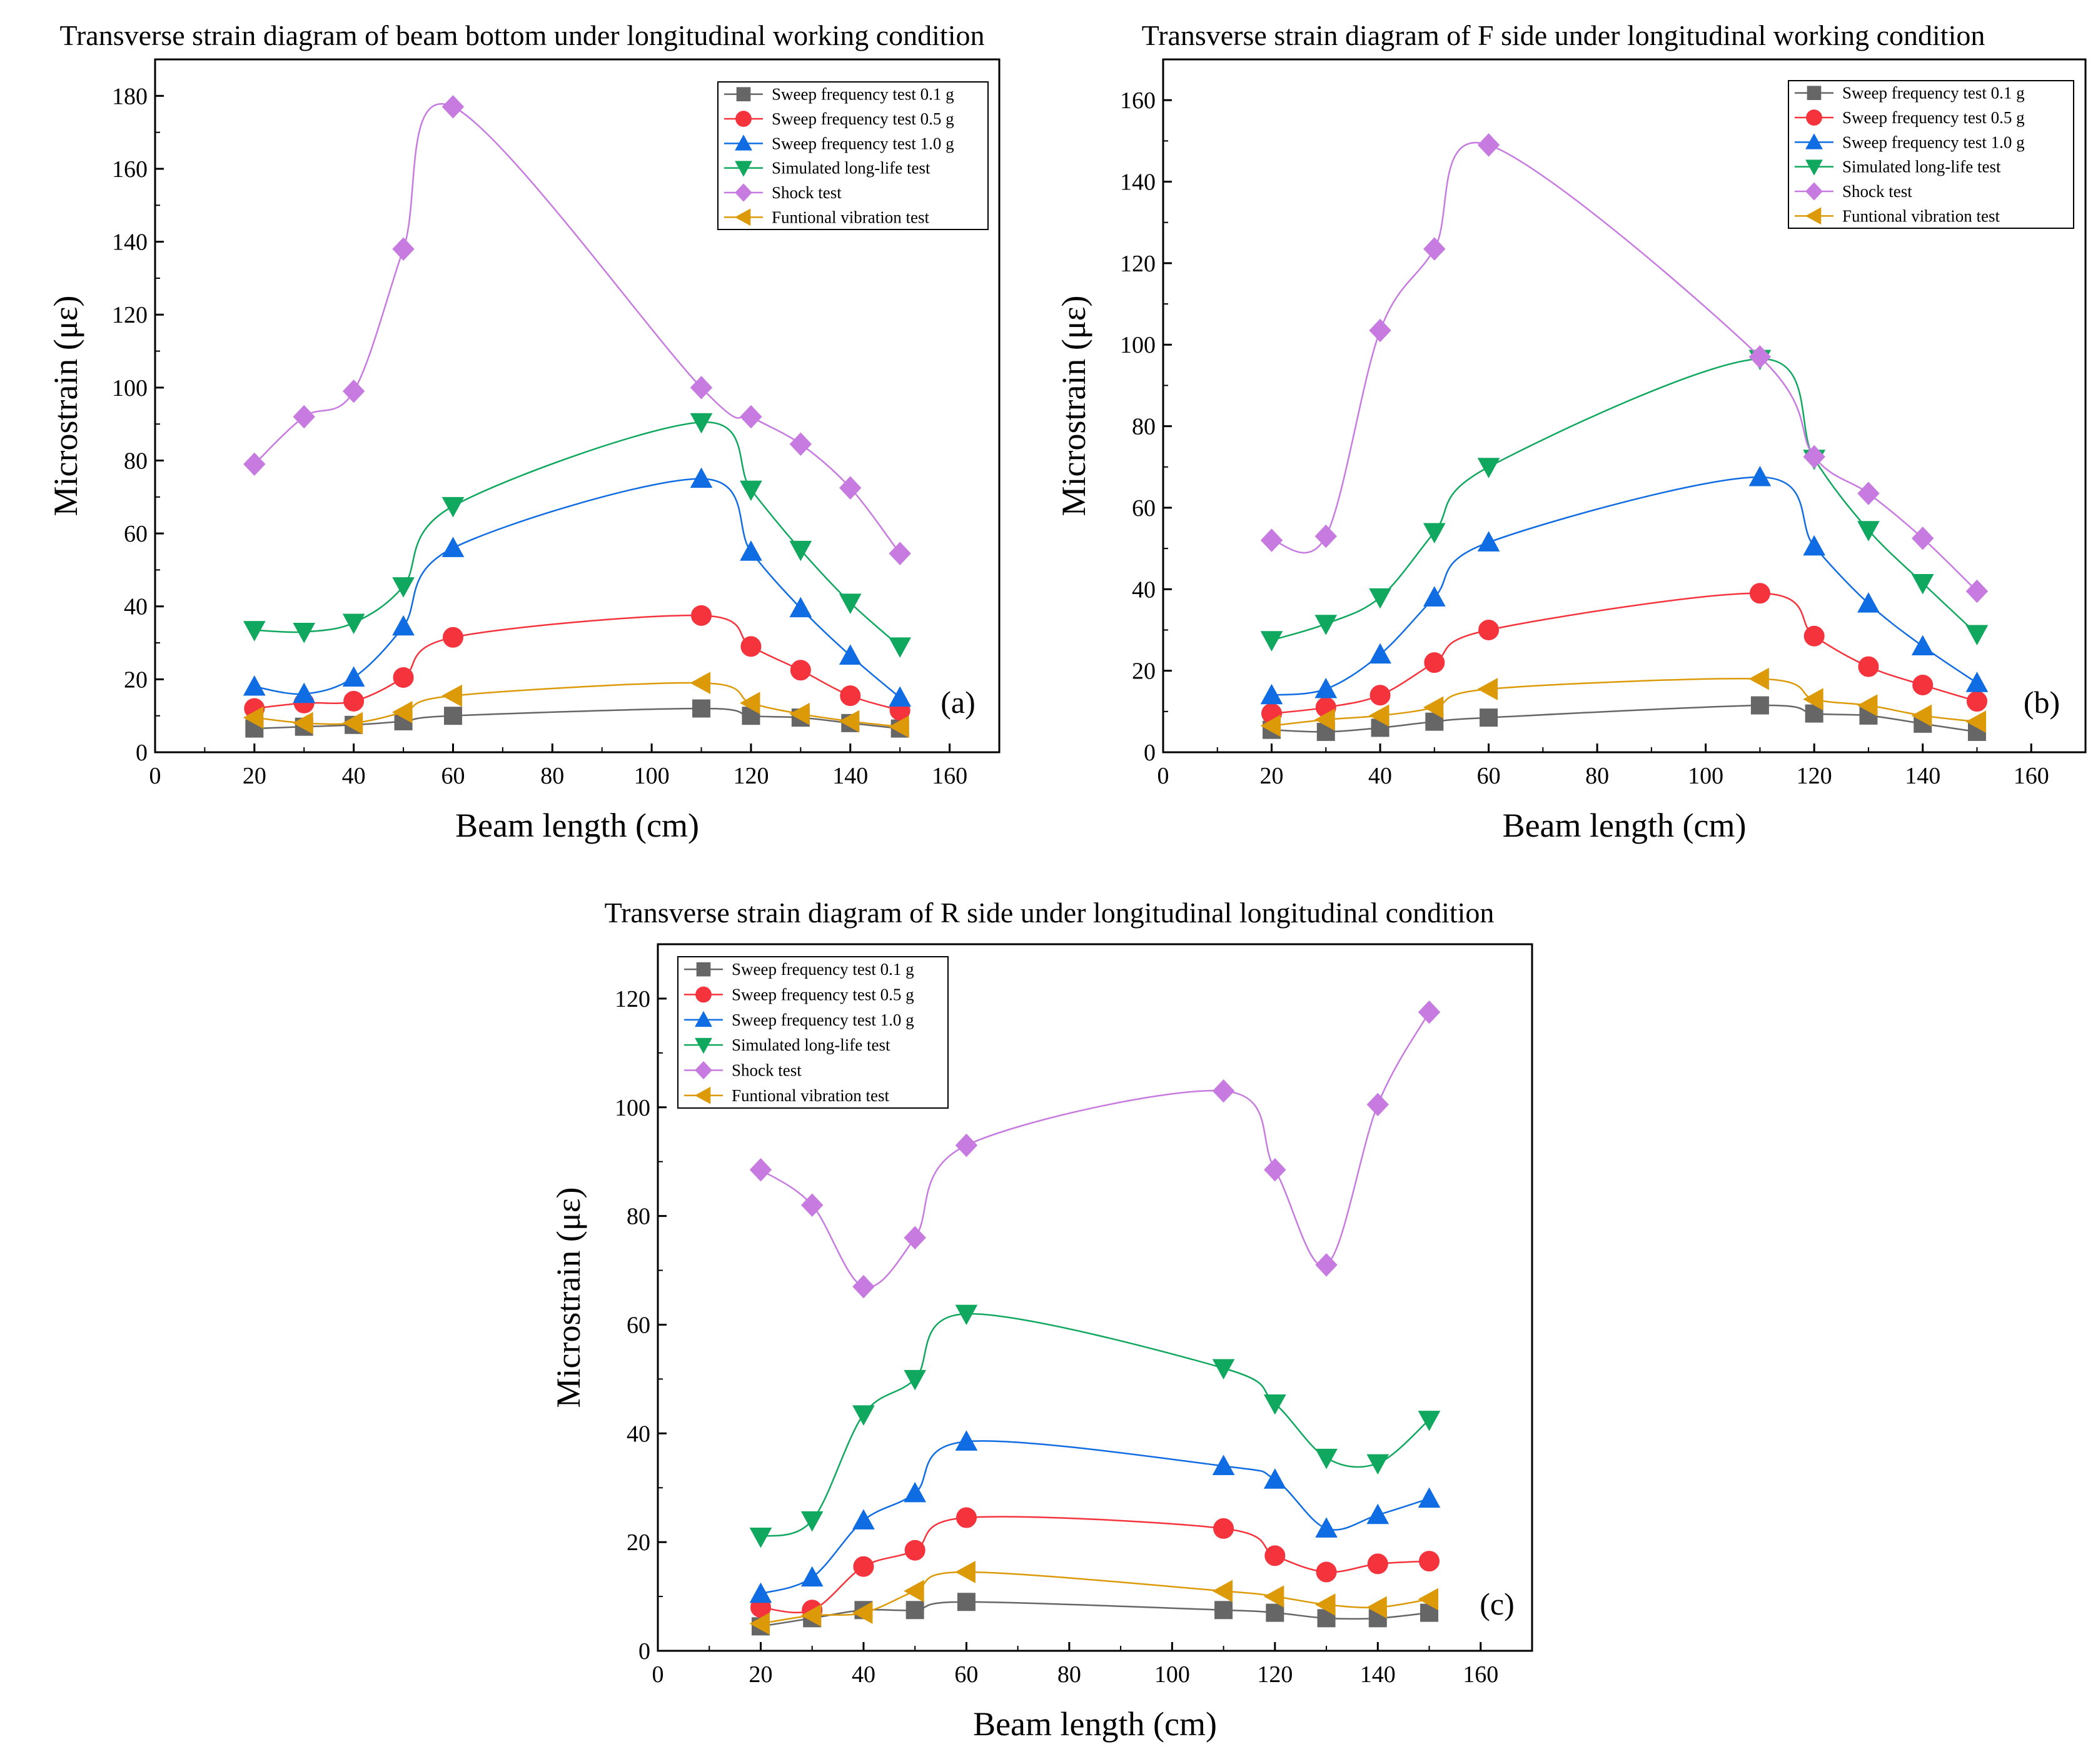 Image resolution: width=2098 pixels, height=1764 pixels. I want to click on legend-box, so click(1931, 154).